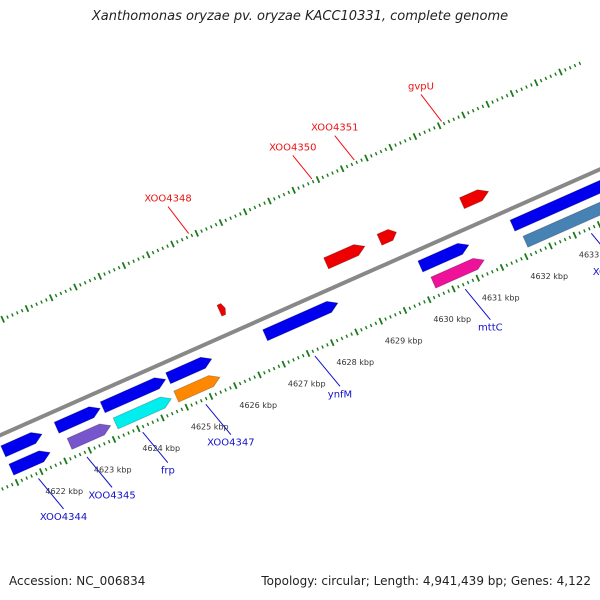  Describe the element at coordinates (452, 319) in the screenshot. I see `kbp-label: 4630 kbp` at that location.